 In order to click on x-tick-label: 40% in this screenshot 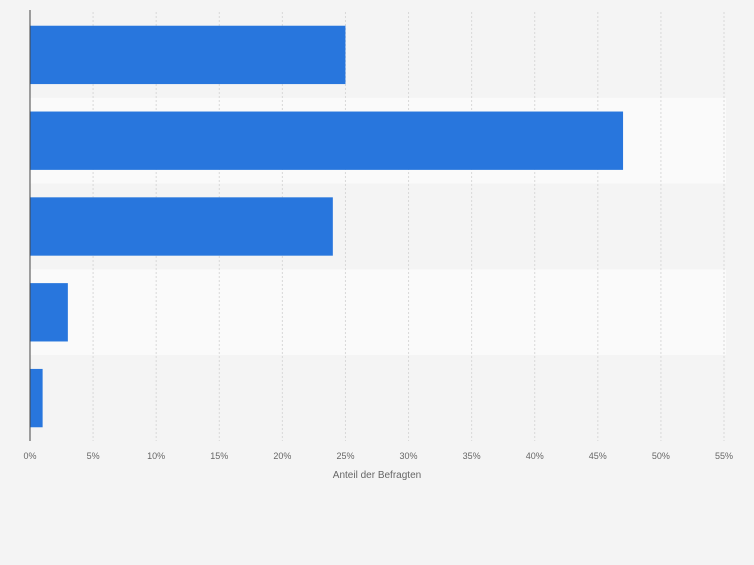, I will do `click(535, 456)`.